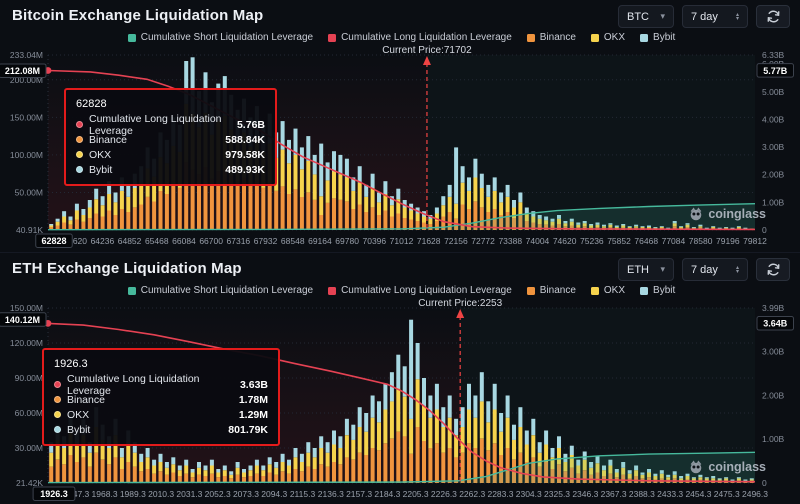 This screenshot has height=504, width=800. Describe the element at coordinates (704, 269) in the screenshot. I see `period-select-value: 7 day` at that location.